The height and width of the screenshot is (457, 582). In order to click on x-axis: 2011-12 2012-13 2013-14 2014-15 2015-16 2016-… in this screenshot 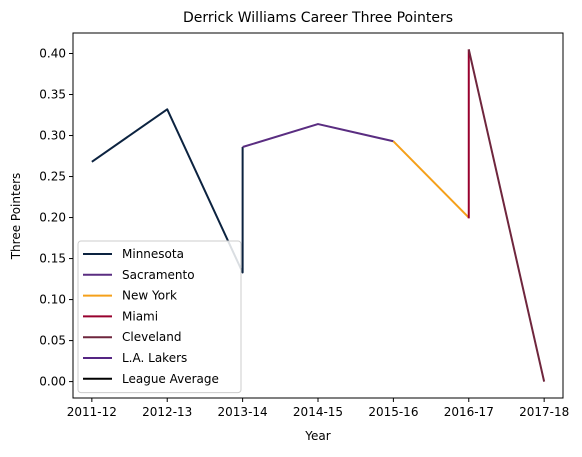, I will do `click(318, 408)`.